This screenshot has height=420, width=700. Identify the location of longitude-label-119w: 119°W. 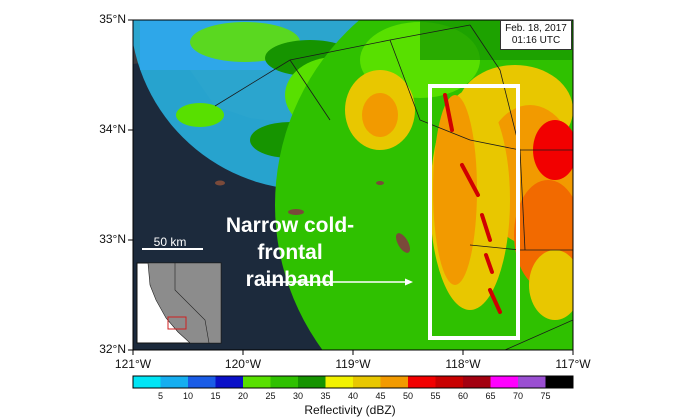
(353, 364).